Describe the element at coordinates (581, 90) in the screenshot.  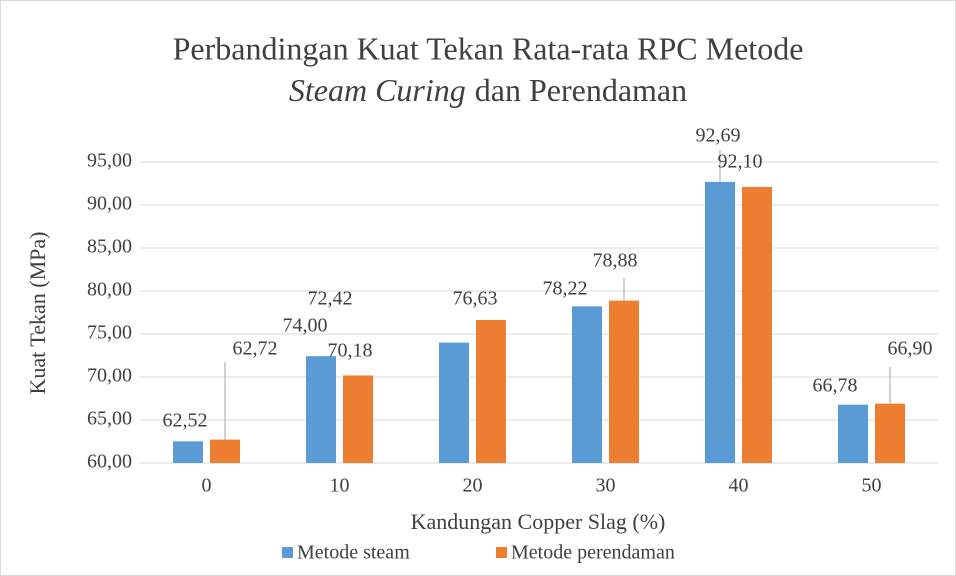
I see `chart-title-rest: dan Perendaman` at that location.